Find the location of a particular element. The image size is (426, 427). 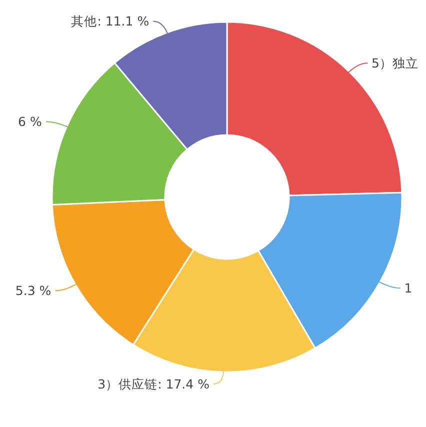

slice-label: 1 is located at coordinates (408, 288).